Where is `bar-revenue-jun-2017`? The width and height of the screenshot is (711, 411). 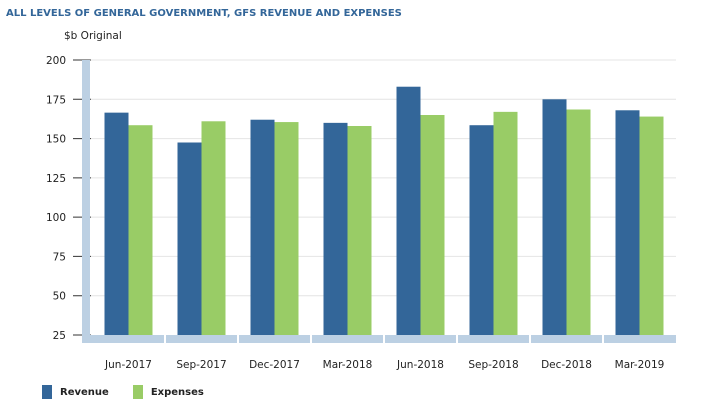 bar-revenue-jun-2017 is located at coordinates (116, 224).